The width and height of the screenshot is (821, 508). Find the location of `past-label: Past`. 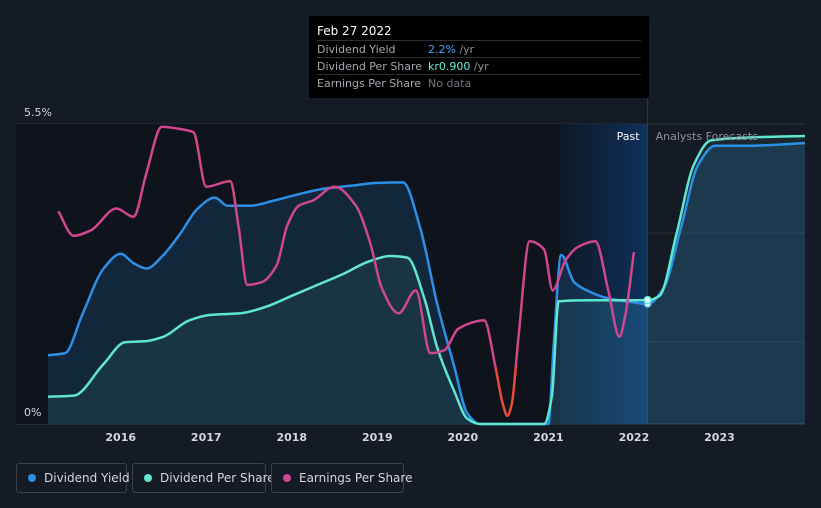

past-label: Past is located at coordinates (629, 136).